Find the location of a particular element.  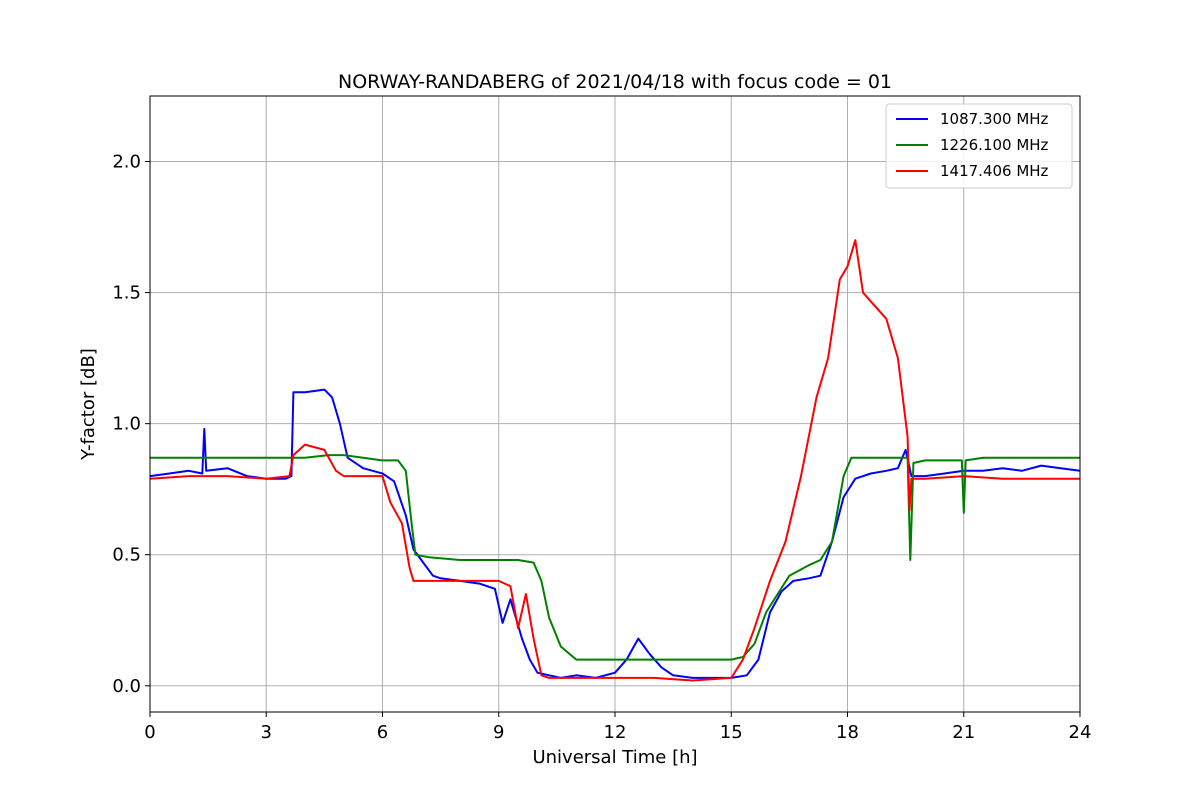

x-tick-label: 12 is located at coordinates (615, 732).